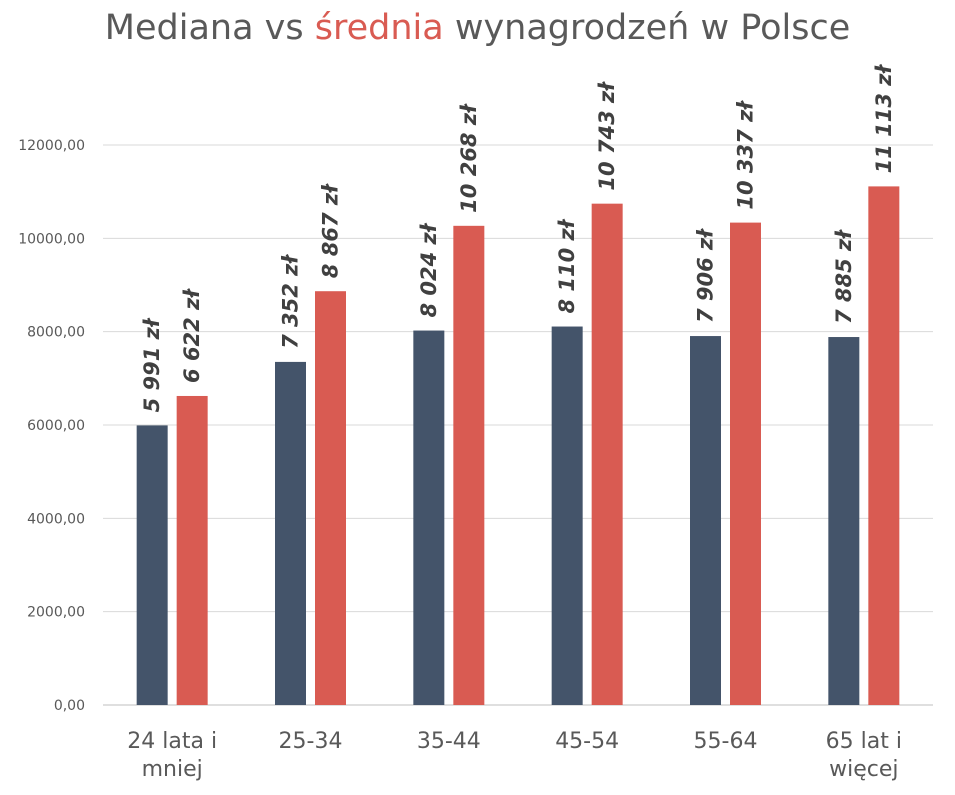  I want to click on category-label-line: 35-44, so click(449, 741).